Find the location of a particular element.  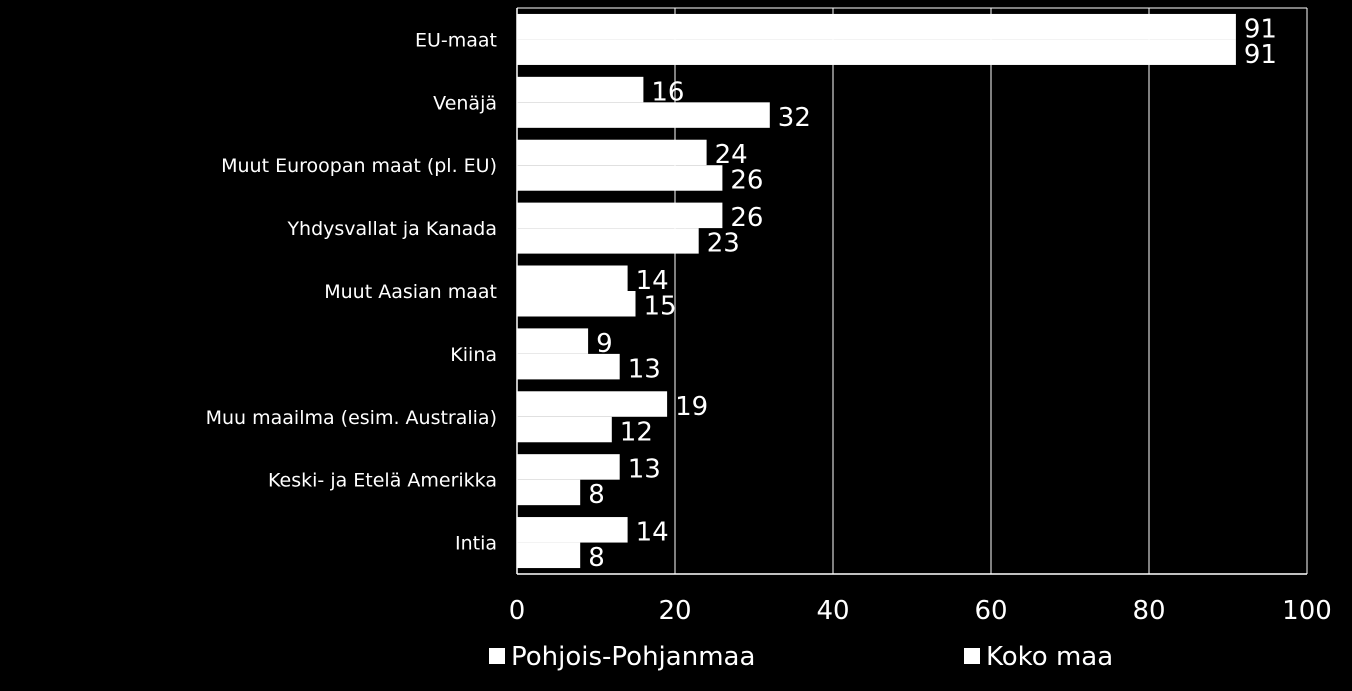

x-tick-label: 0 is located at coordinates (517, 611).